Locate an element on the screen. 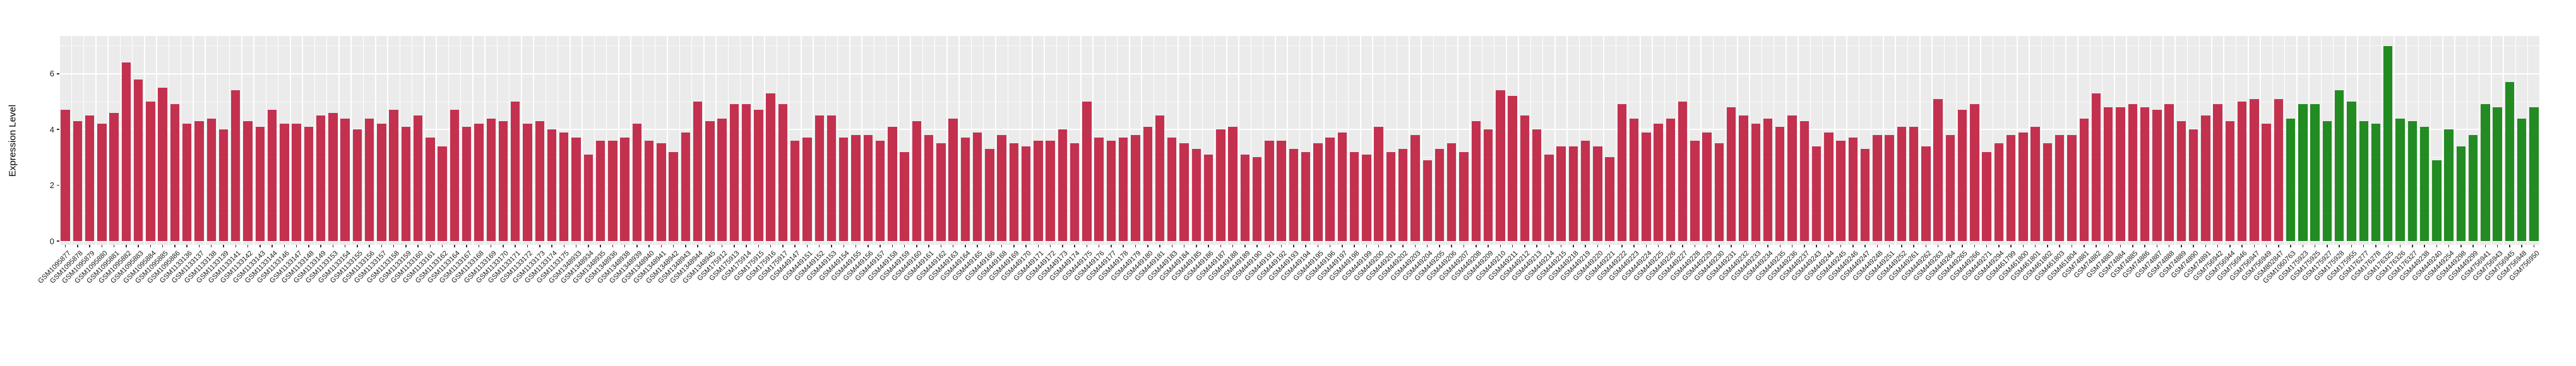 This screenshot has height=366, width=2576. y-major-gridline is located at coordinates (1299, 129).